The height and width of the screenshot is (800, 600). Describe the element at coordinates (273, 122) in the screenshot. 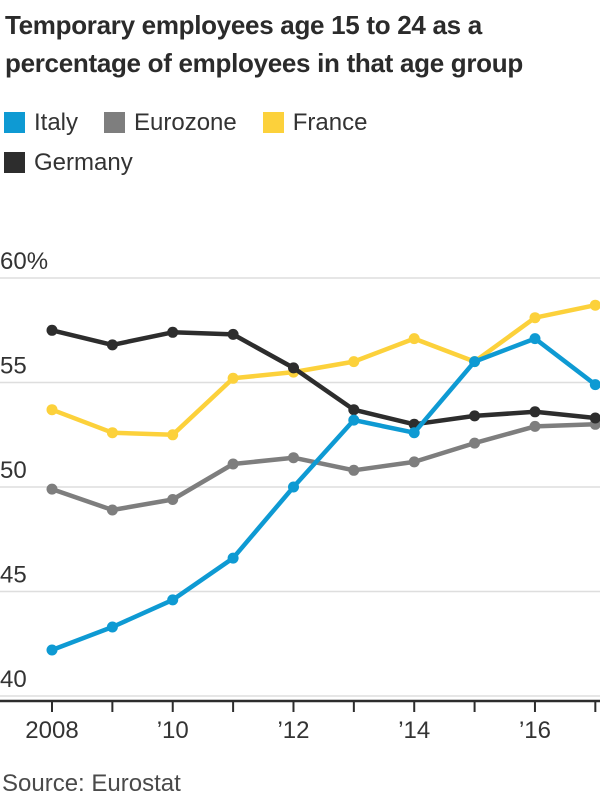

I see `legend-swatch-france` at that location.